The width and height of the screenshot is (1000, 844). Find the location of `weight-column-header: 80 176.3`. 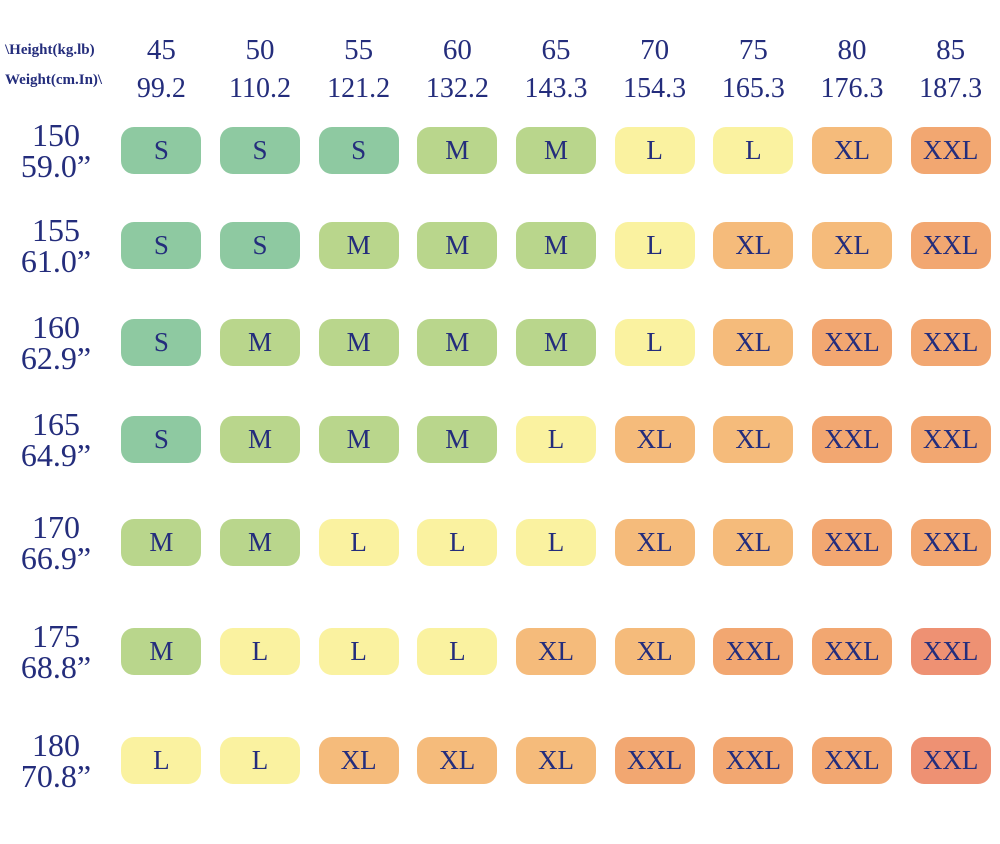

weight-column-header: 80 176.3 is located at coordinates (852, 52).